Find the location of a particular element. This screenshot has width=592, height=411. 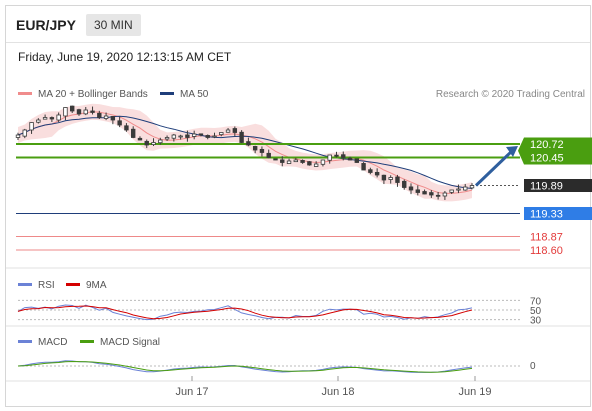

ma50-line is located at coordinates (245, 152).